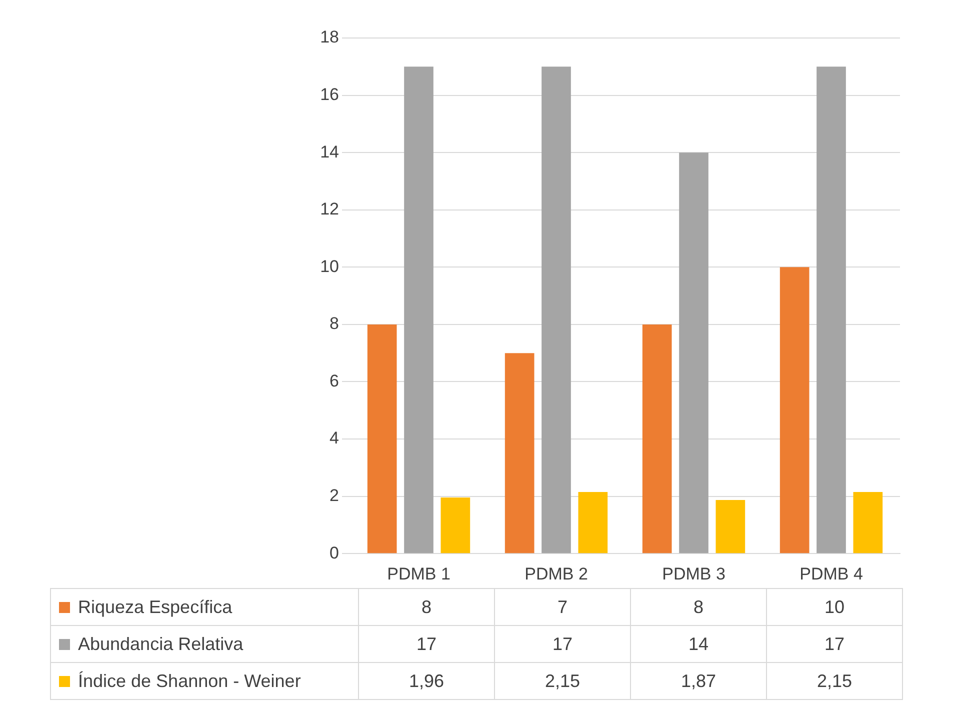 Image resolution: width=958 pixels, height=704 pixels. Describe the element at coordinates (334, 552) in the screenshot. I see `y-tick-label: 0` at that location.